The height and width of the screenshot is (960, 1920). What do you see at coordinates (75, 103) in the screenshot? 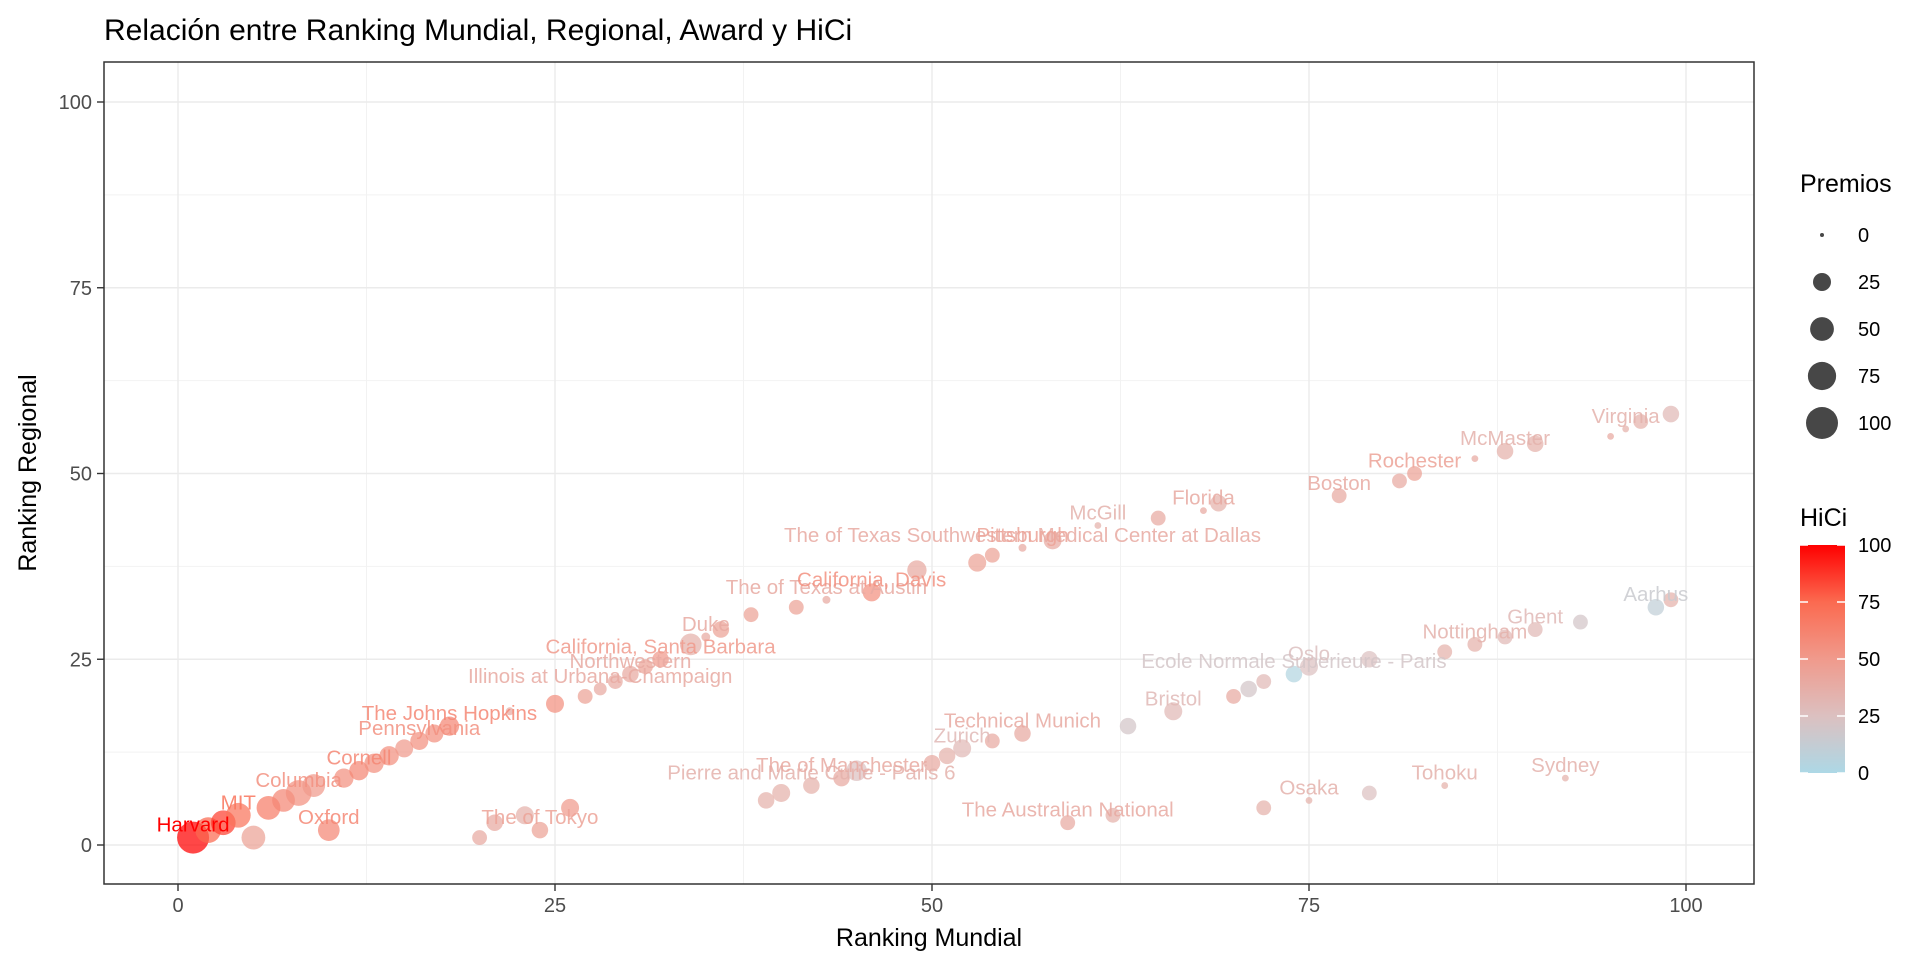
I see `y-tick-label: 100` at bounding box center [75, 103].